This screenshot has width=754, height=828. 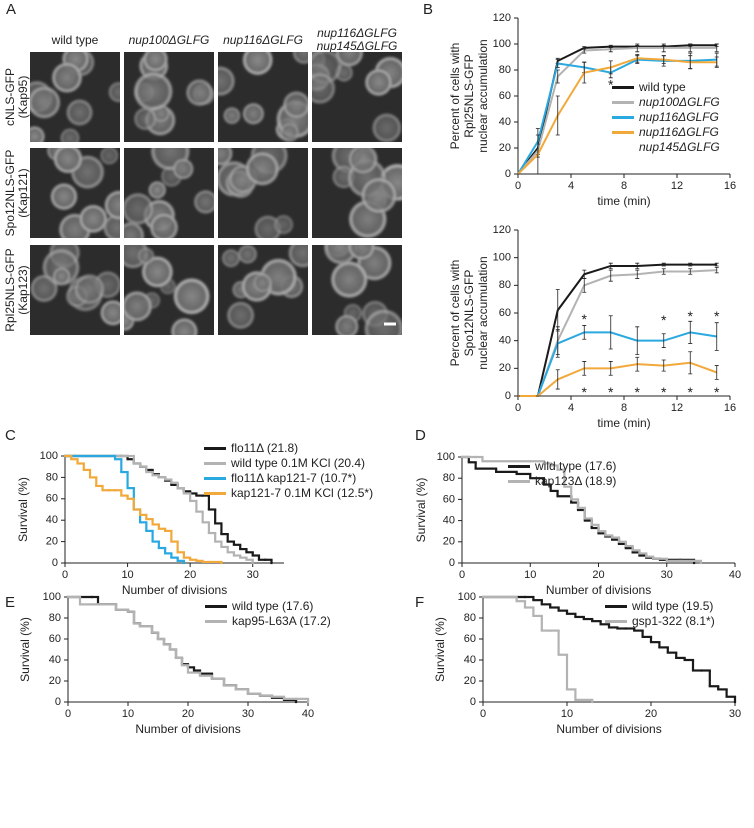 What do you see at coordinates (469, 95) in the screenshot?
I see `y-axis-label: Rpl25NLS-GFP` at bounding box center [469, 95].